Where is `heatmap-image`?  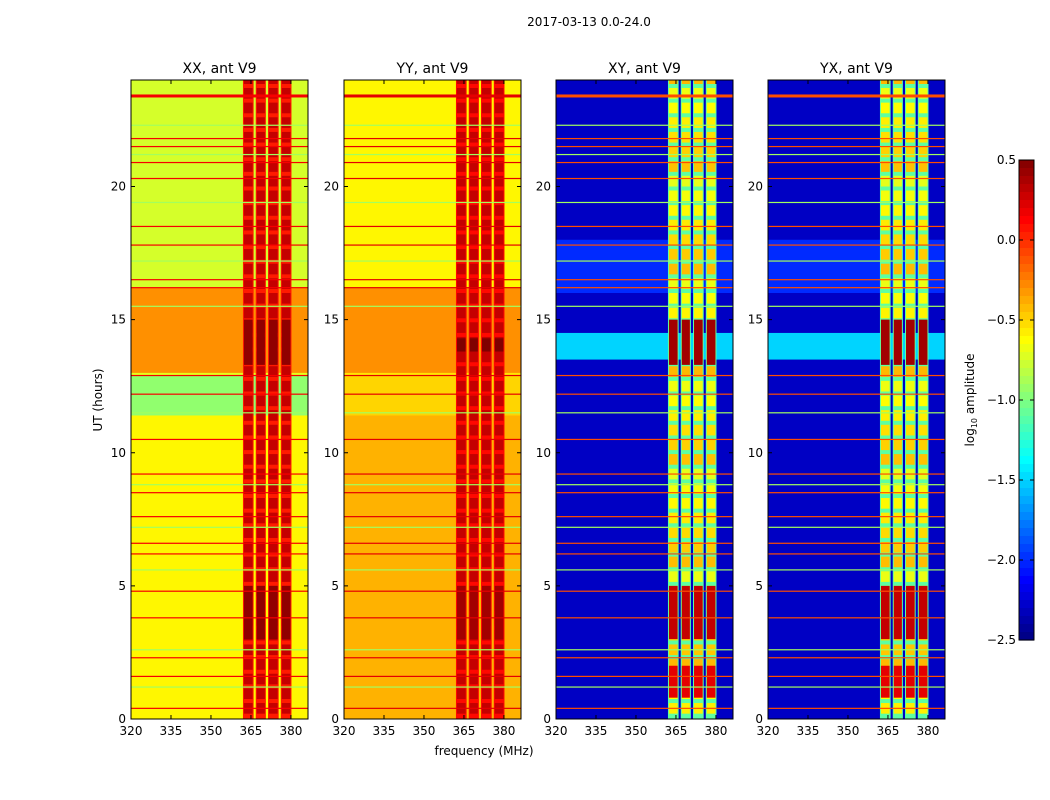 heatmap-image is located at coordinates (432, 399).